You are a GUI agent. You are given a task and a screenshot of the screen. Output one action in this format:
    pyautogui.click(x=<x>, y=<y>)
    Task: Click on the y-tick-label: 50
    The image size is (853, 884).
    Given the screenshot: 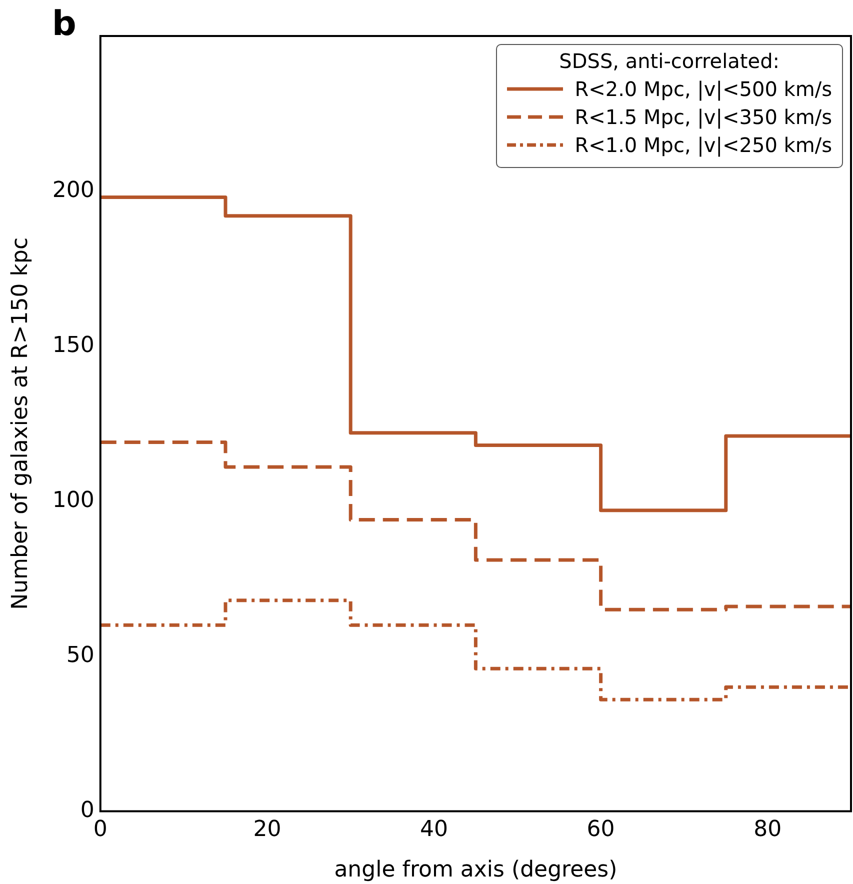 What is the action you would take?
    pyautogui.click(x=80, y=655)
    